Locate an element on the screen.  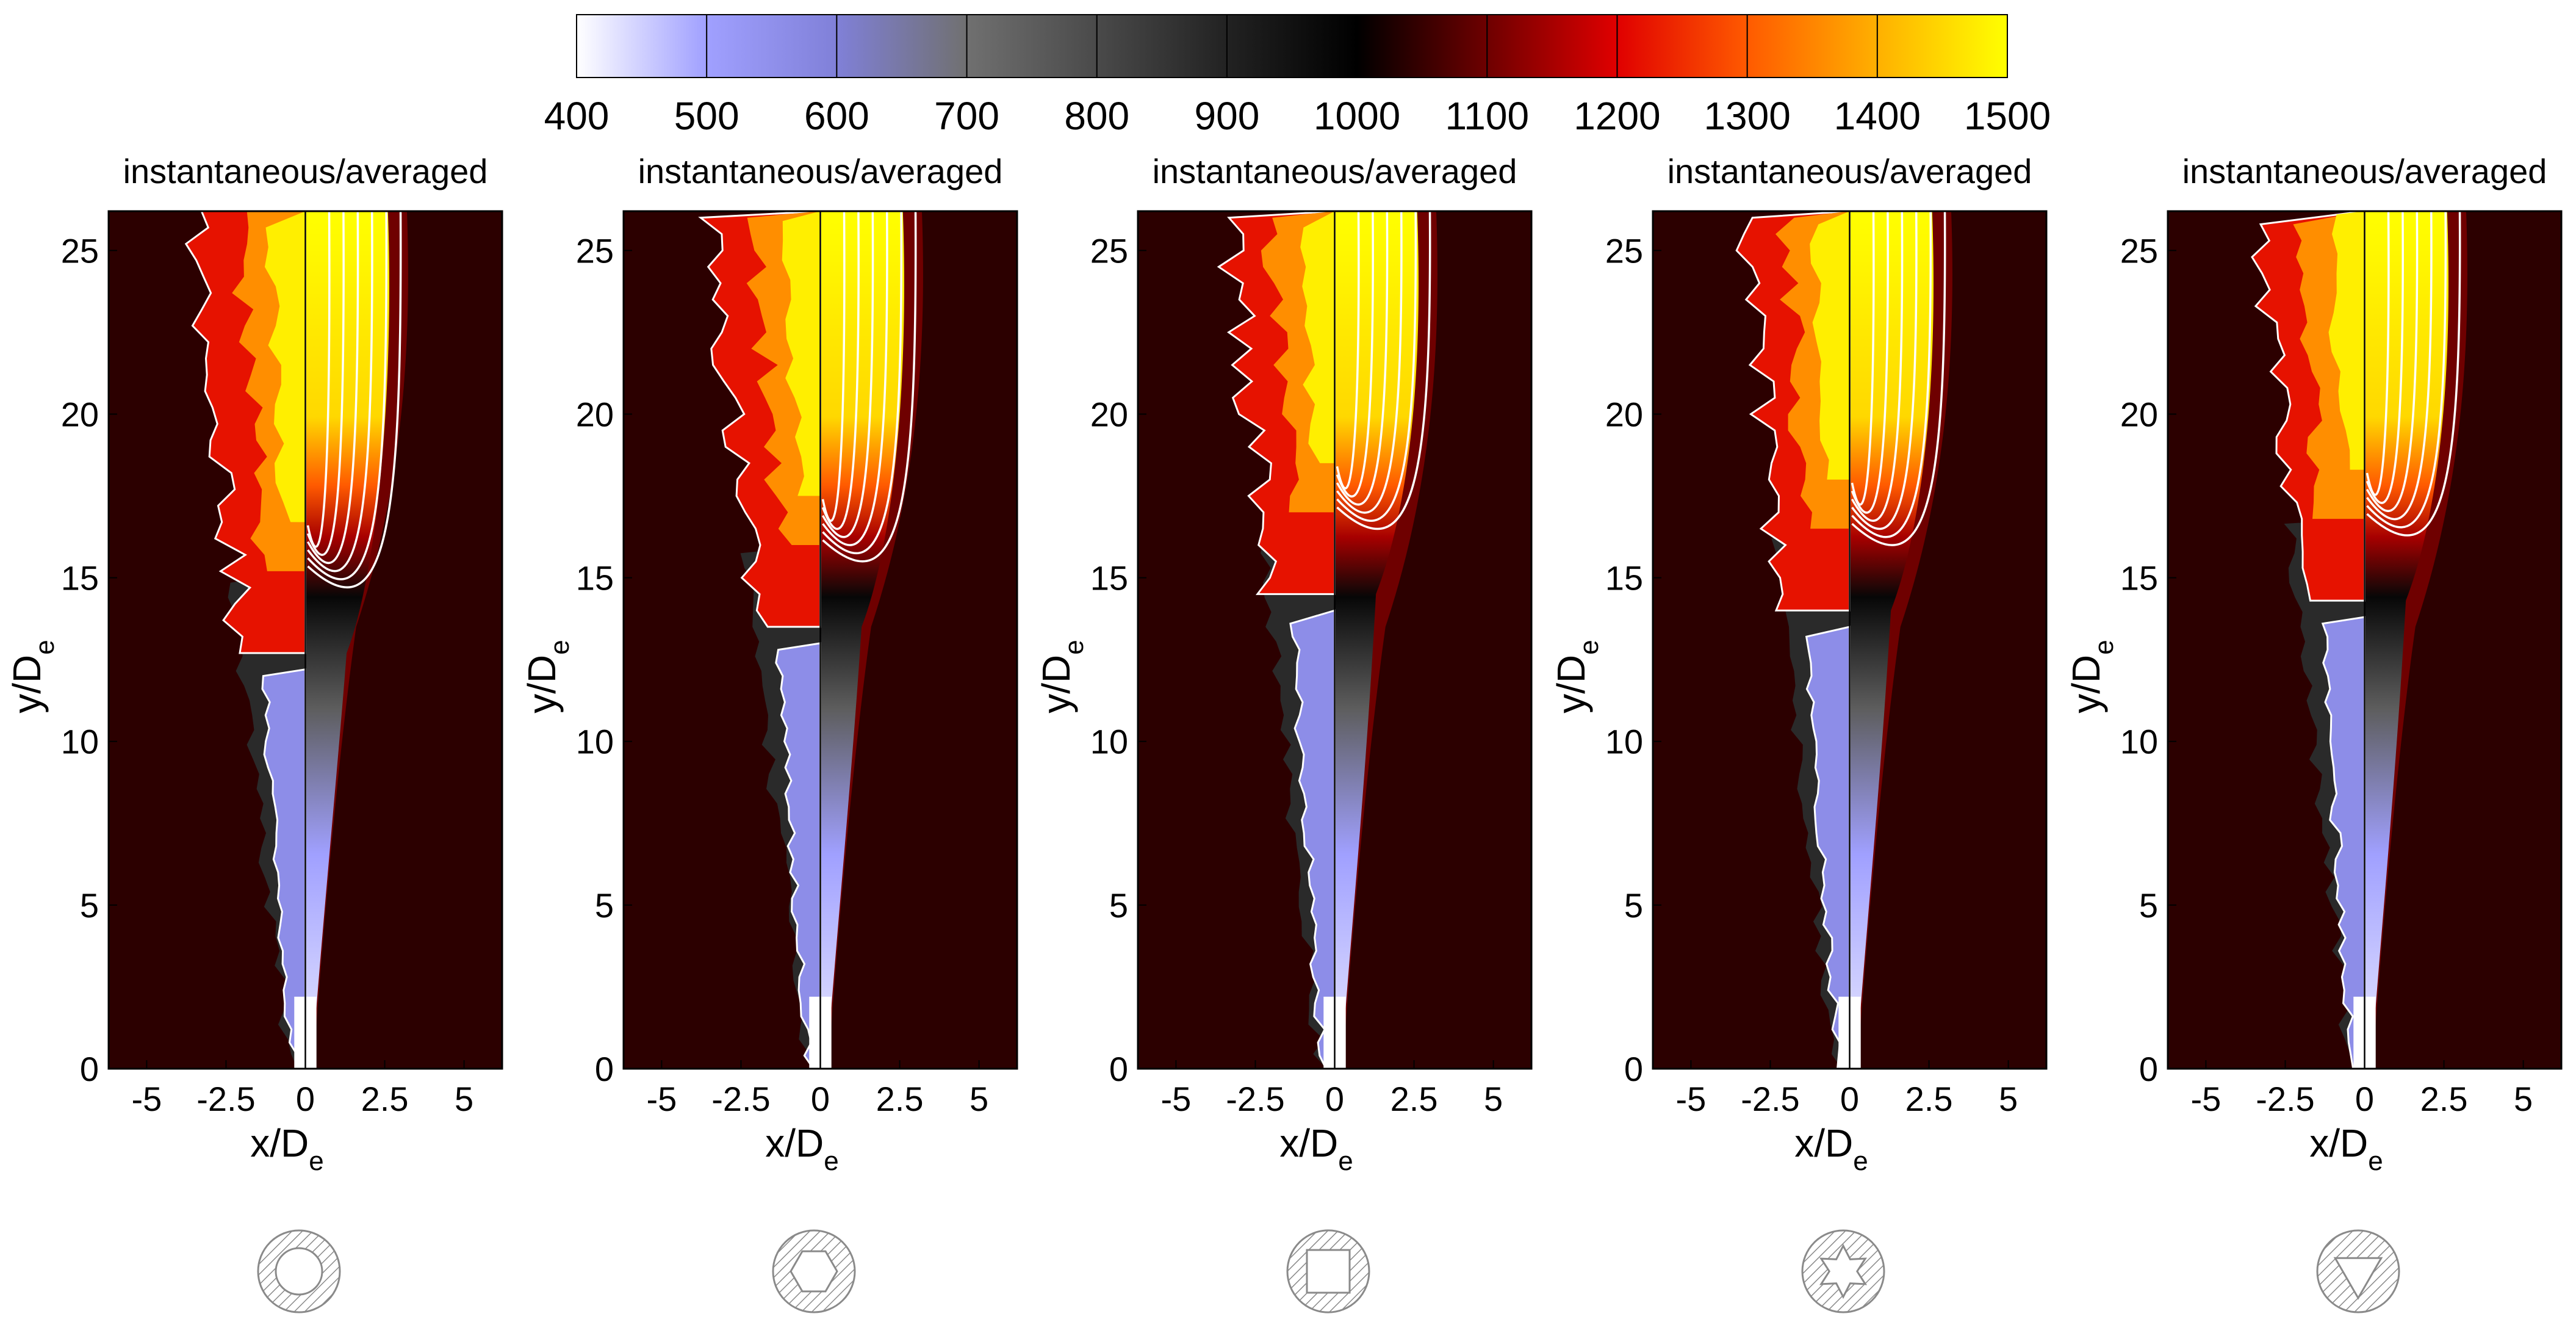
colorbar-tick-label: 1500 is located at coordinates (2007, 116).